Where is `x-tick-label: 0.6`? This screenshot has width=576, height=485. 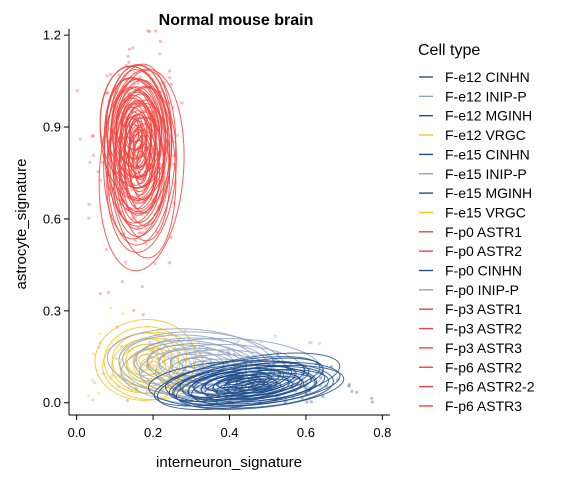 x-tick-label: 0.6 is located at coordinates (306, 432).